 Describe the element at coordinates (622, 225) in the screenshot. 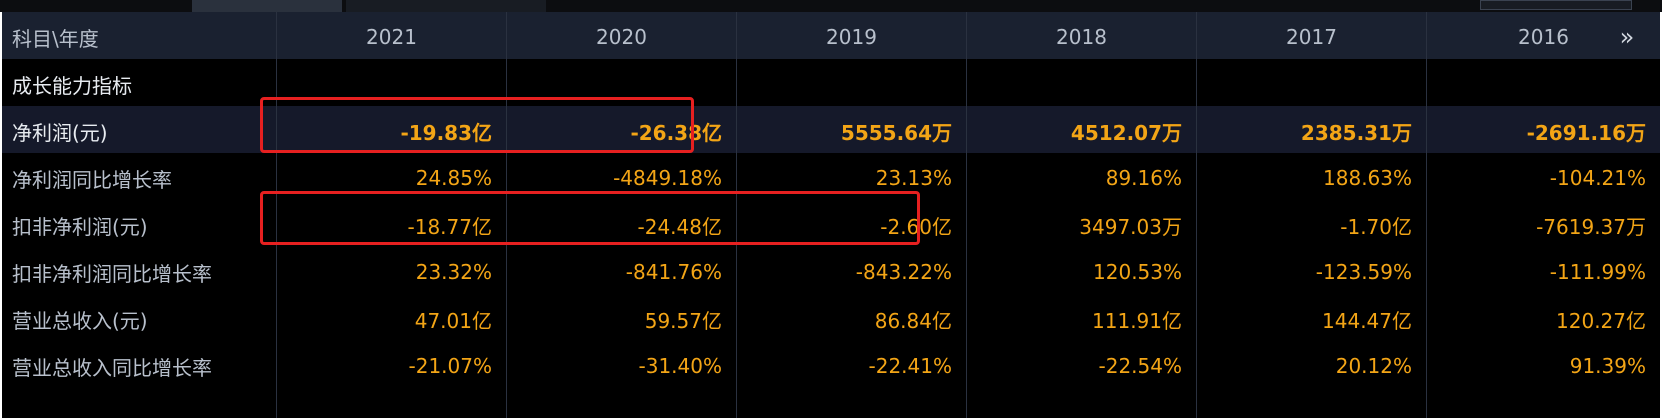

I see `table-cell: -24.48亿` at that location.